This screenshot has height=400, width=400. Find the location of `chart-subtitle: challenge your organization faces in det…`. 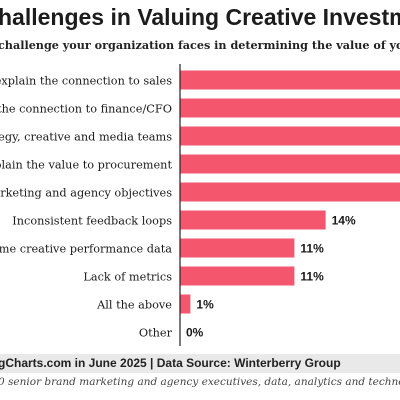

chart-subtitle: challenge your organization faces in det… is located at coordinates (200, 48).